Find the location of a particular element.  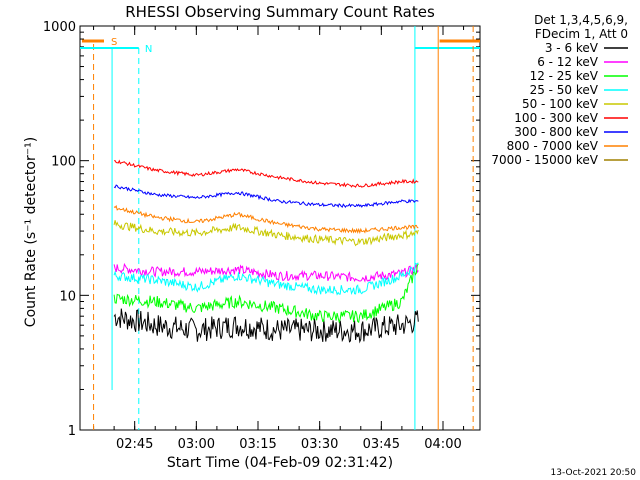

y-tick-label: 100 is located at coordinates (63, 162).